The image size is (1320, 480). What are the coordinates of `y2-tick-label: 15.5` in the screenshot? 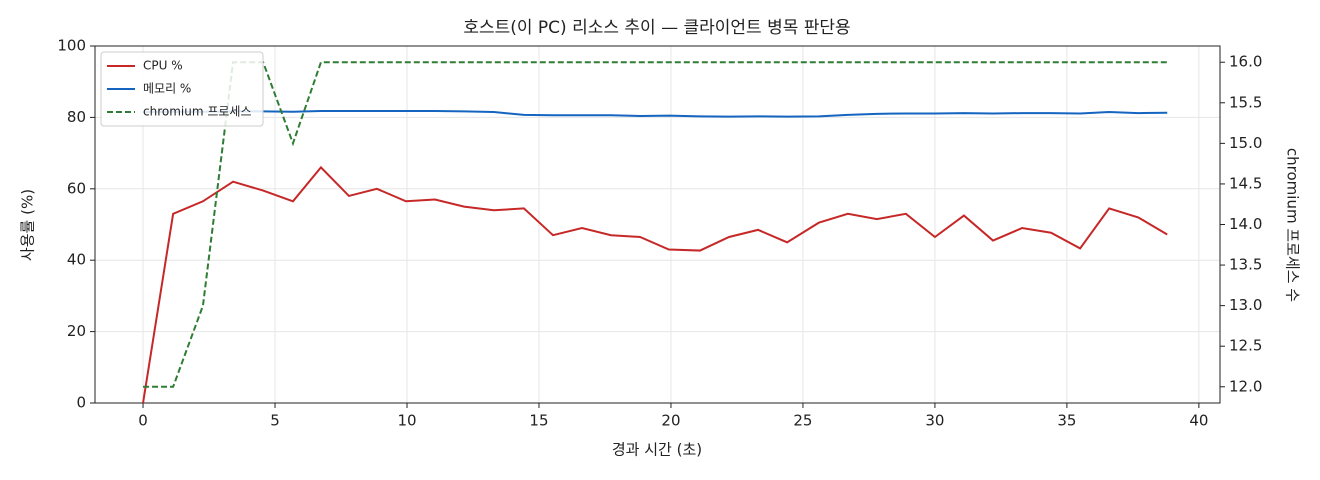 It's located at (1245, 102).